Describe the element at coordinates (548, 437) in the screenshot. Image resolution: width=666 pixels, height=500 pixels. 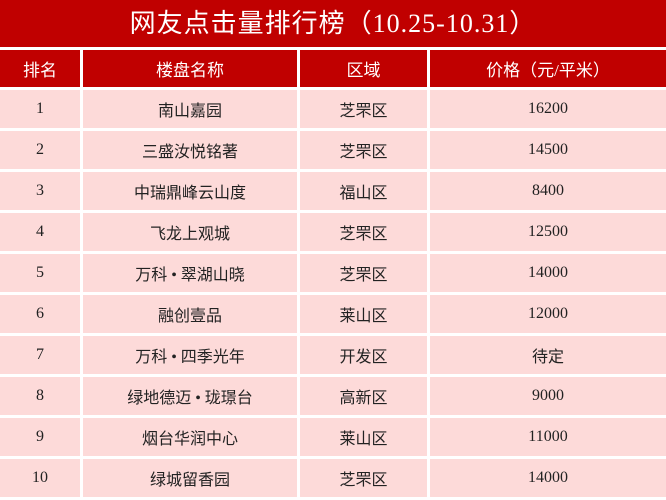
I see `price-cell: 11000` at that location.